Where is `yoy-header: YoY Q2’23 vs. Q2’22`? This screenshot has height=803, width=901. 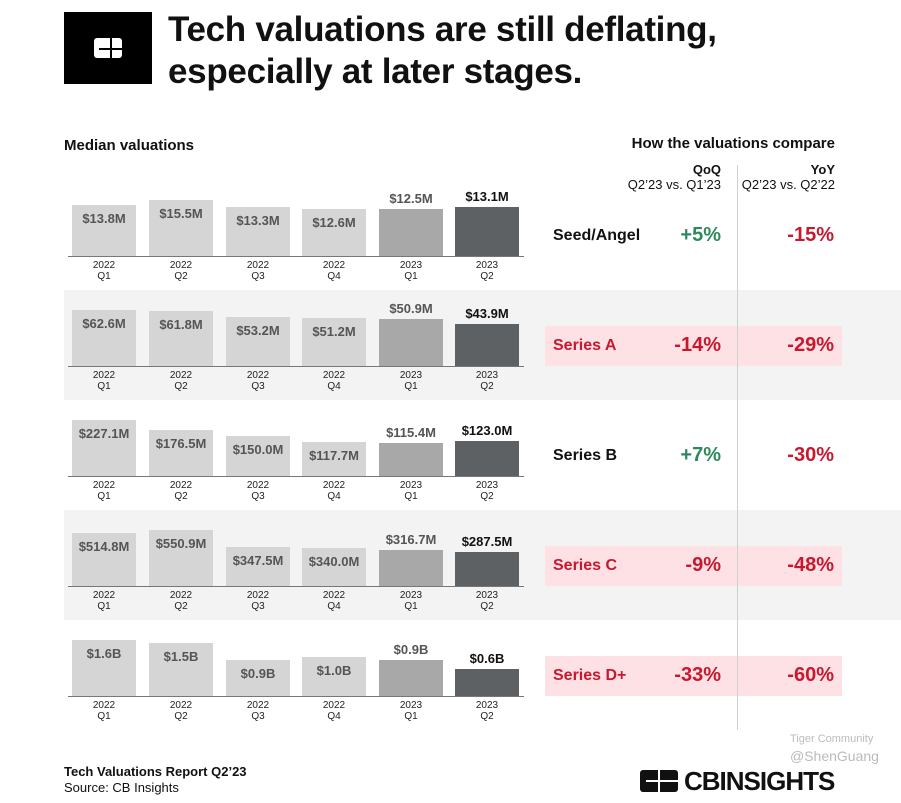 yoy-header: YoY Q2’23 vs. Q2’22 is located at coordinates (782, 177).